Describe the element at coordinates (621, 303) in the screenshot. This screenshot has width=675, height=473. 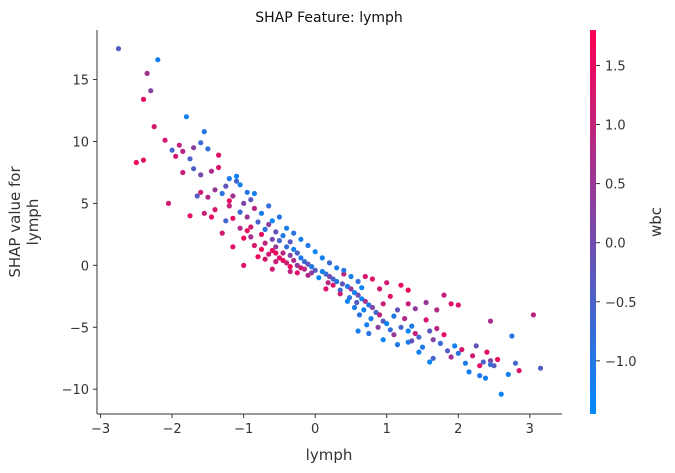
I see `colorbar-tick-label: −0.5` at that location.